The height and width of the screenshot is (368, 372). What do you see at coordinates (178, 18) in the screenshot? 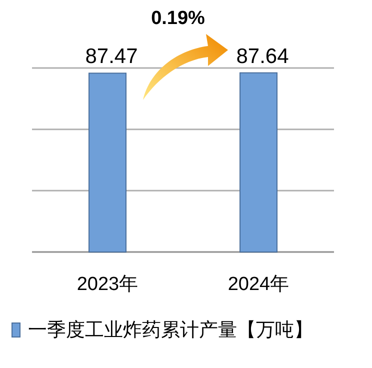
I see `text: 0.19%` at bounding box center [178, 18].